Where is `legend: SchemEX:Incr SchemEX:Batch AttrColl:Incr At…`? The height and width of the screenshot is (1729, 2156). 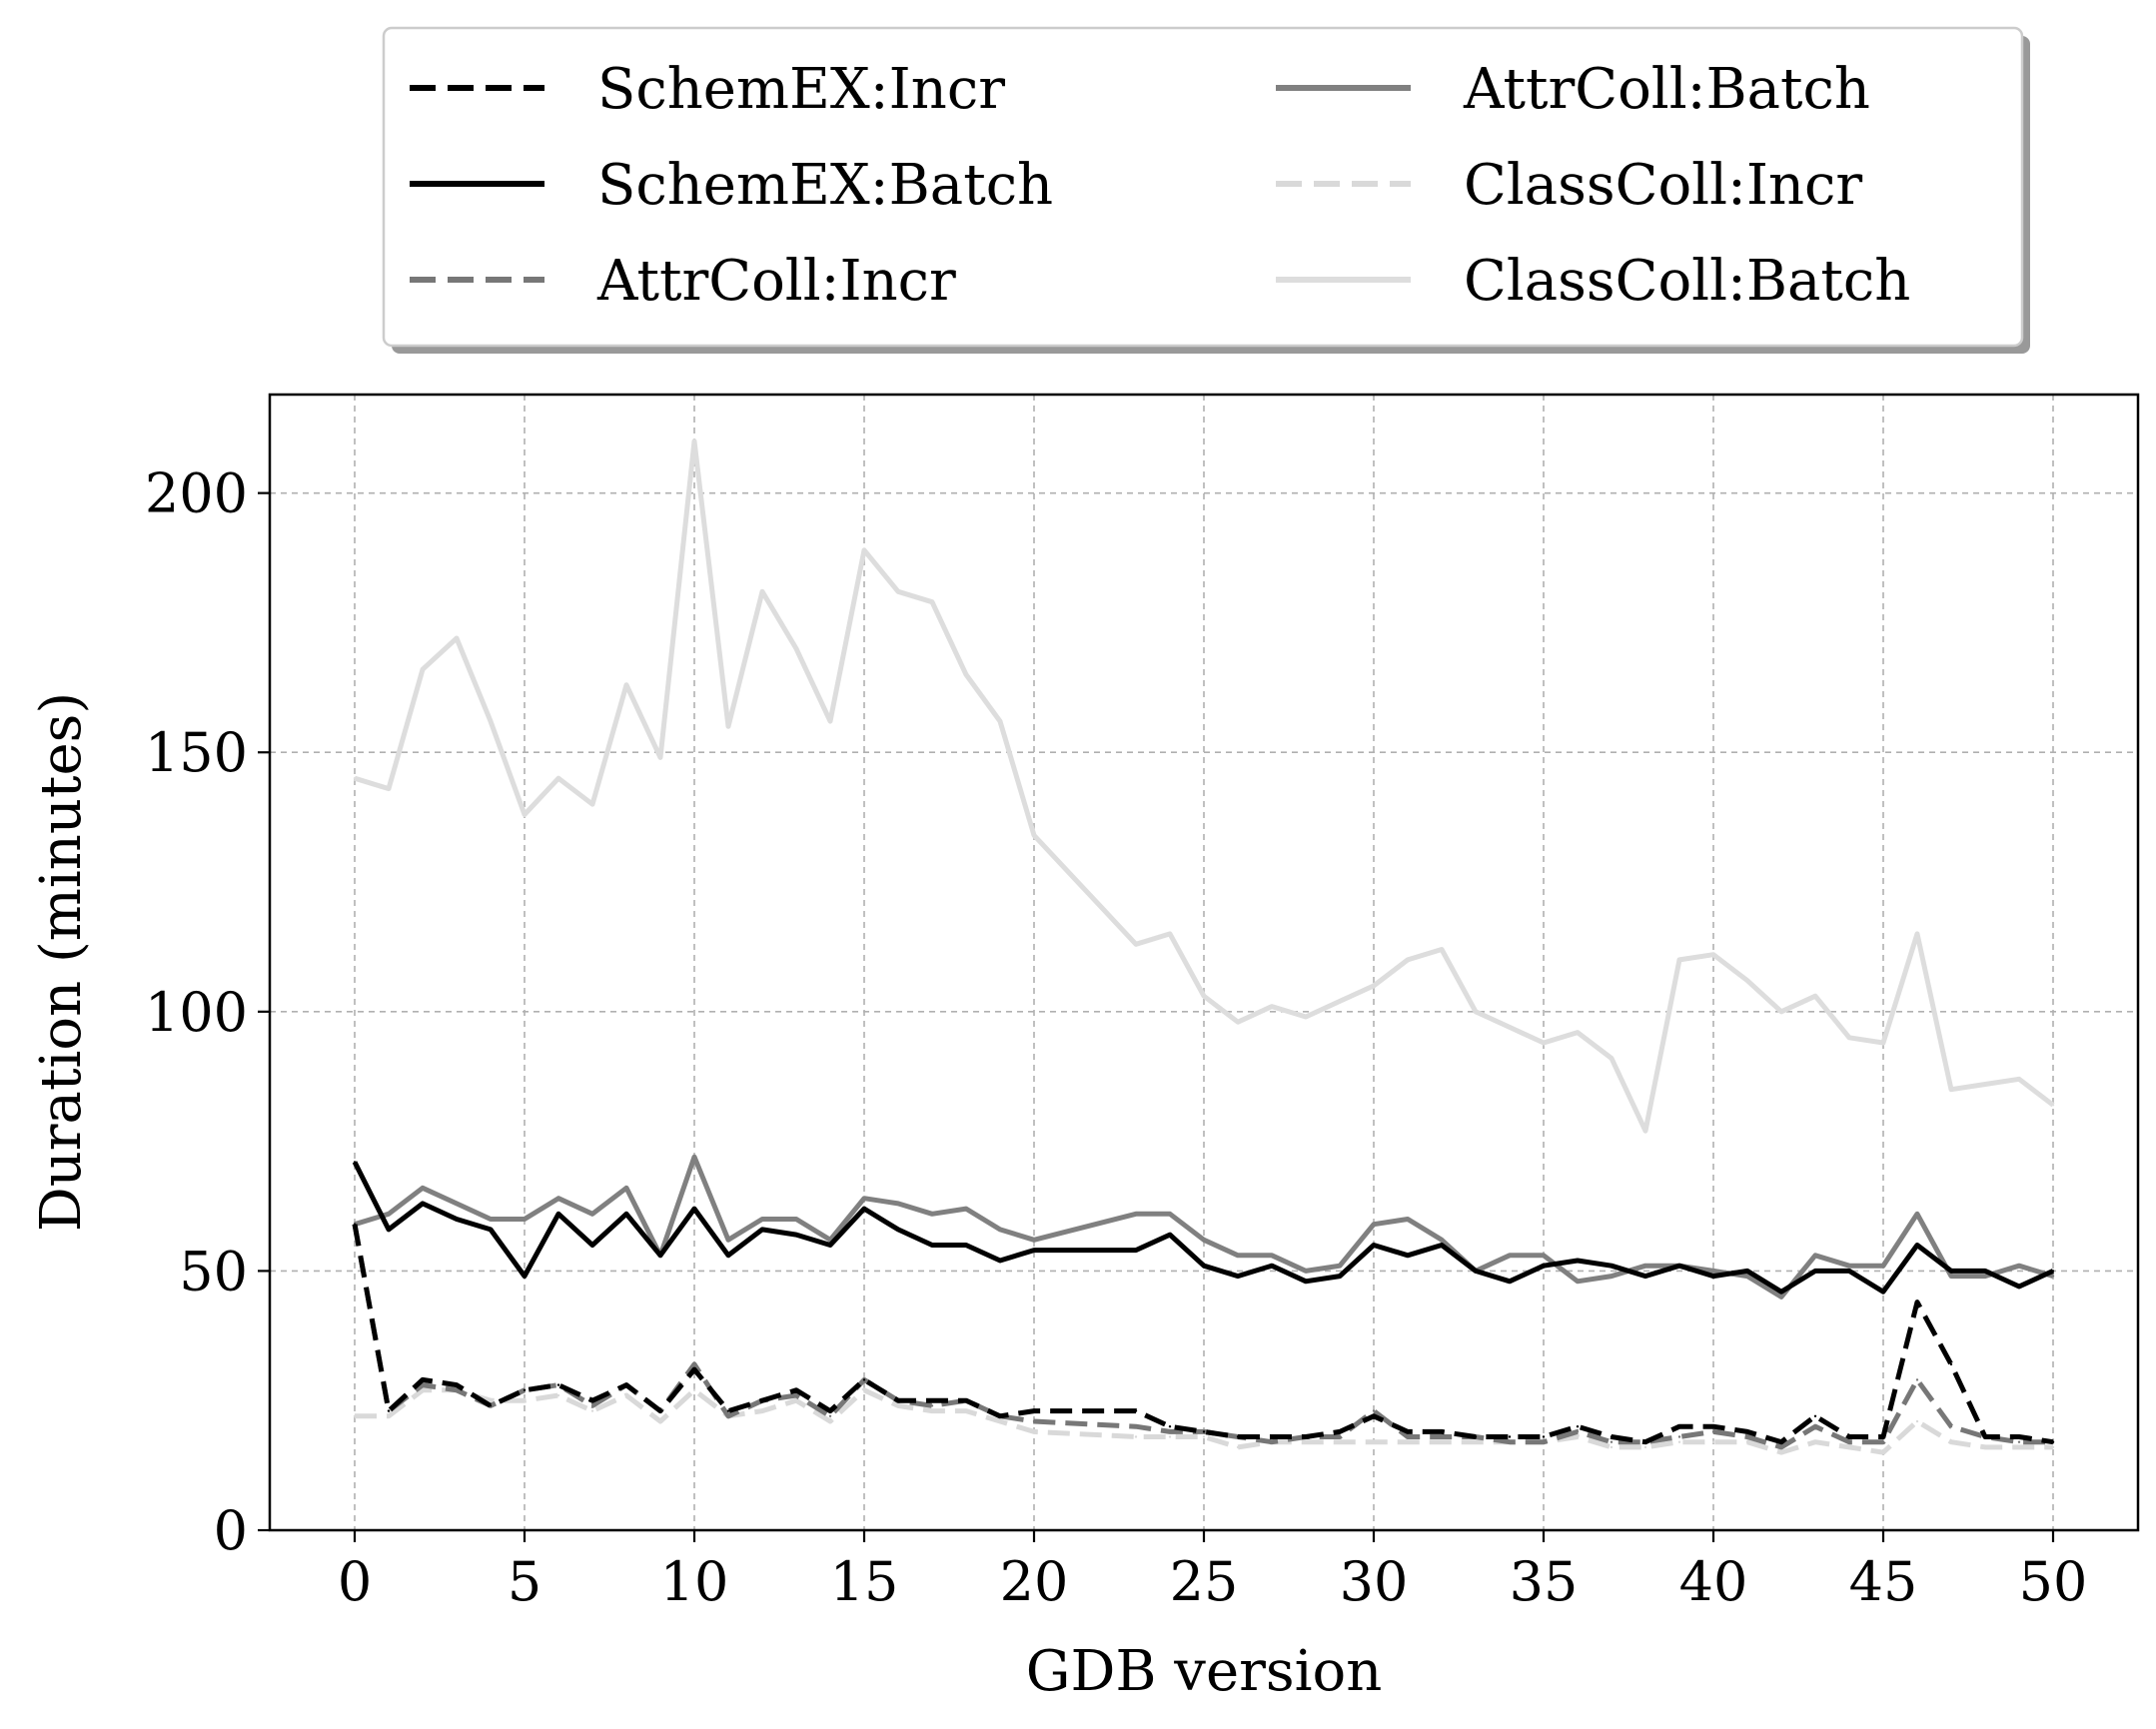 legend: SchemEX:Incr SchemEX:Batch AttrColl:Incr At… is located at coordinates (1206, 190).